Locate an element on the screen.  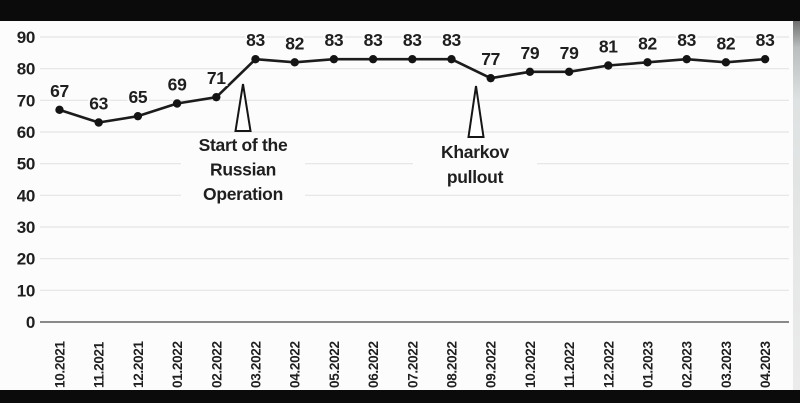
y-tick-label: 70 is located at coordinates (26, 100).